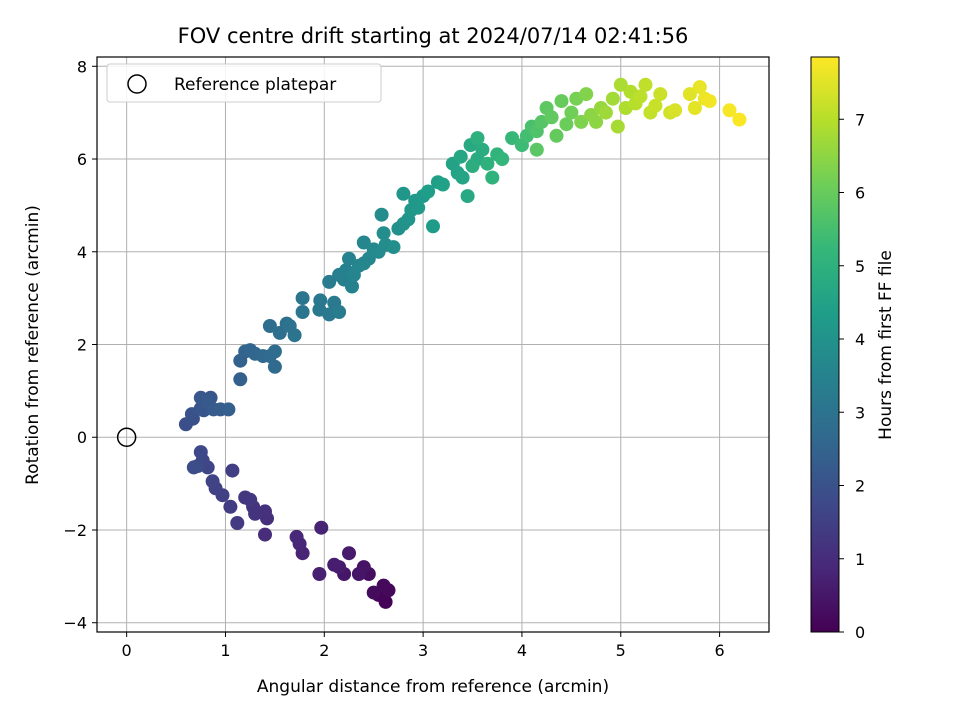 This screenshot has height=720, width=960. I want to click on colorbar-tick-label: 4, so click(860, 339).